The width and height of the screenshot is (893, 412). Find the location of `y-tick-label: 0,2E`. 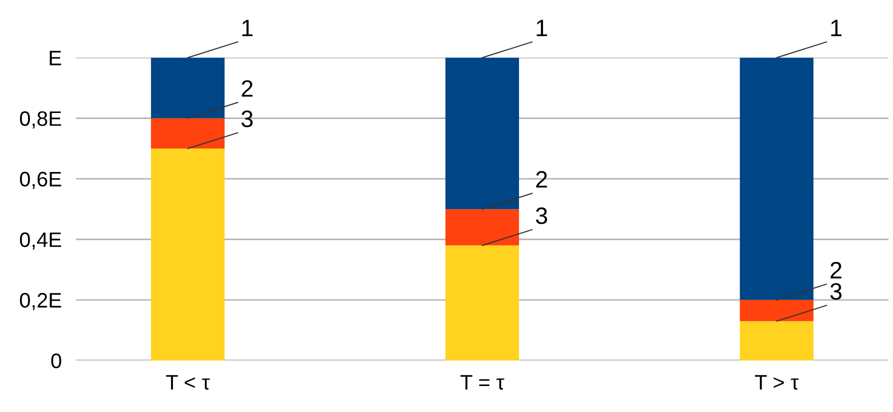

y-tick-label: 0,2E is located at coordinates (41, 301).